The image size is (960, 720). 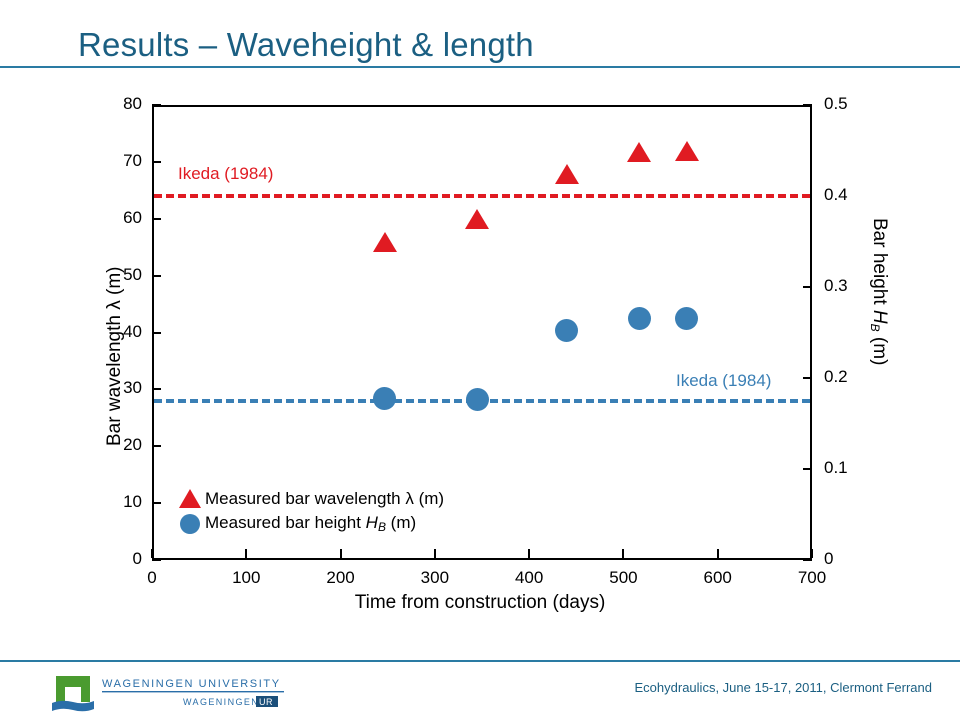 I want to click on y-axis-right-tick-label: 0.4, so click(x=836, y=194).